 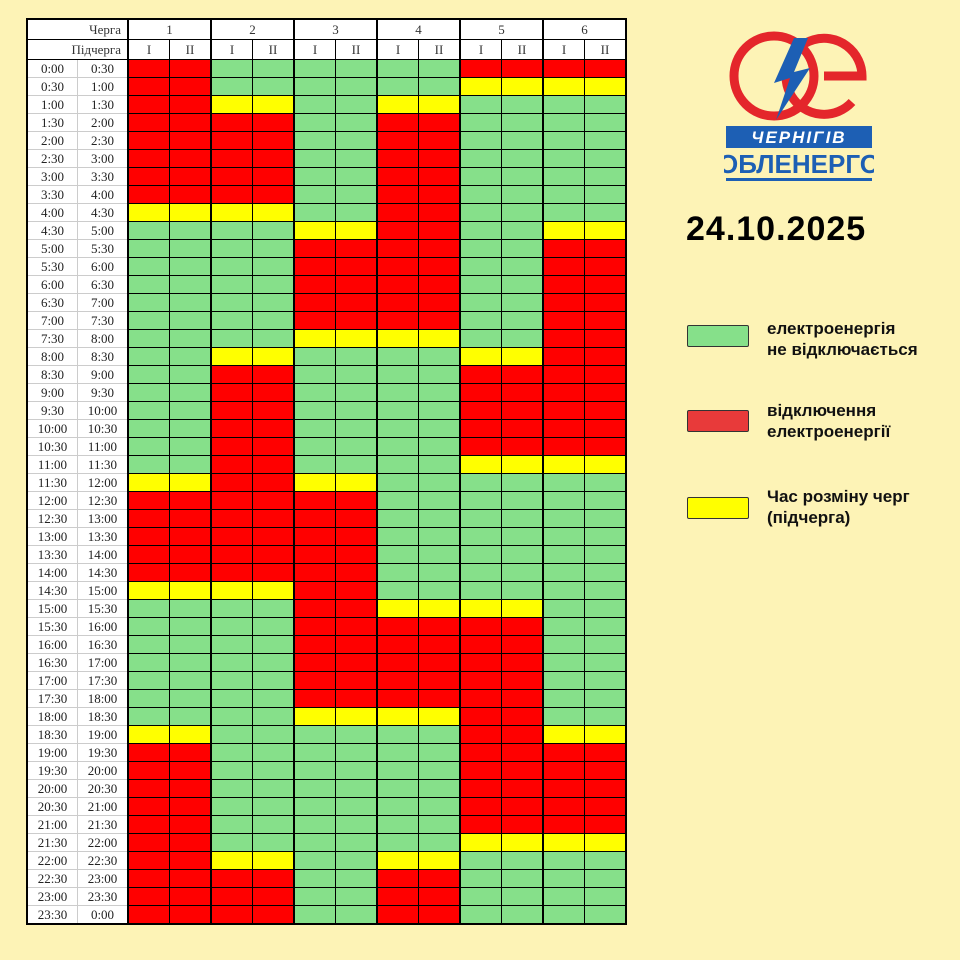 I want to click on slot-end: 17:00, so click(x=103, y=662).